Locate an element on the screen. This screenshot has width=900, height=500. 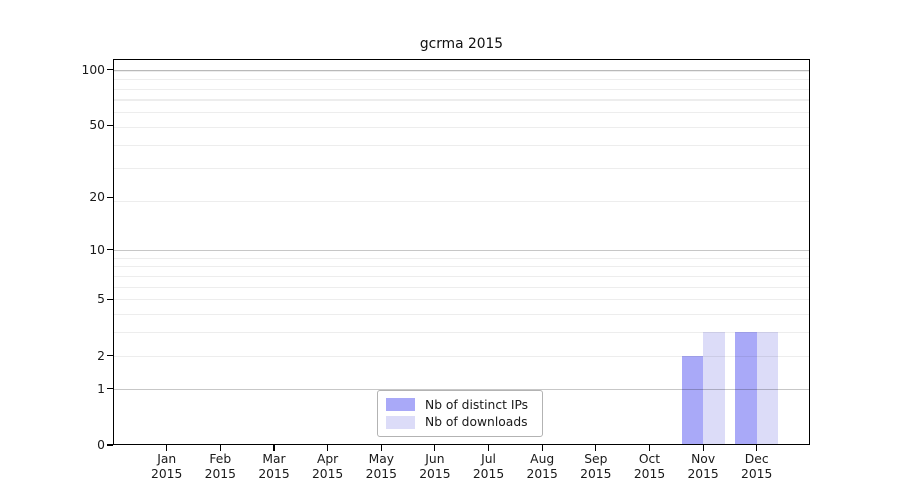
x-tick-month: Mar is located at coordinates (274, 459).